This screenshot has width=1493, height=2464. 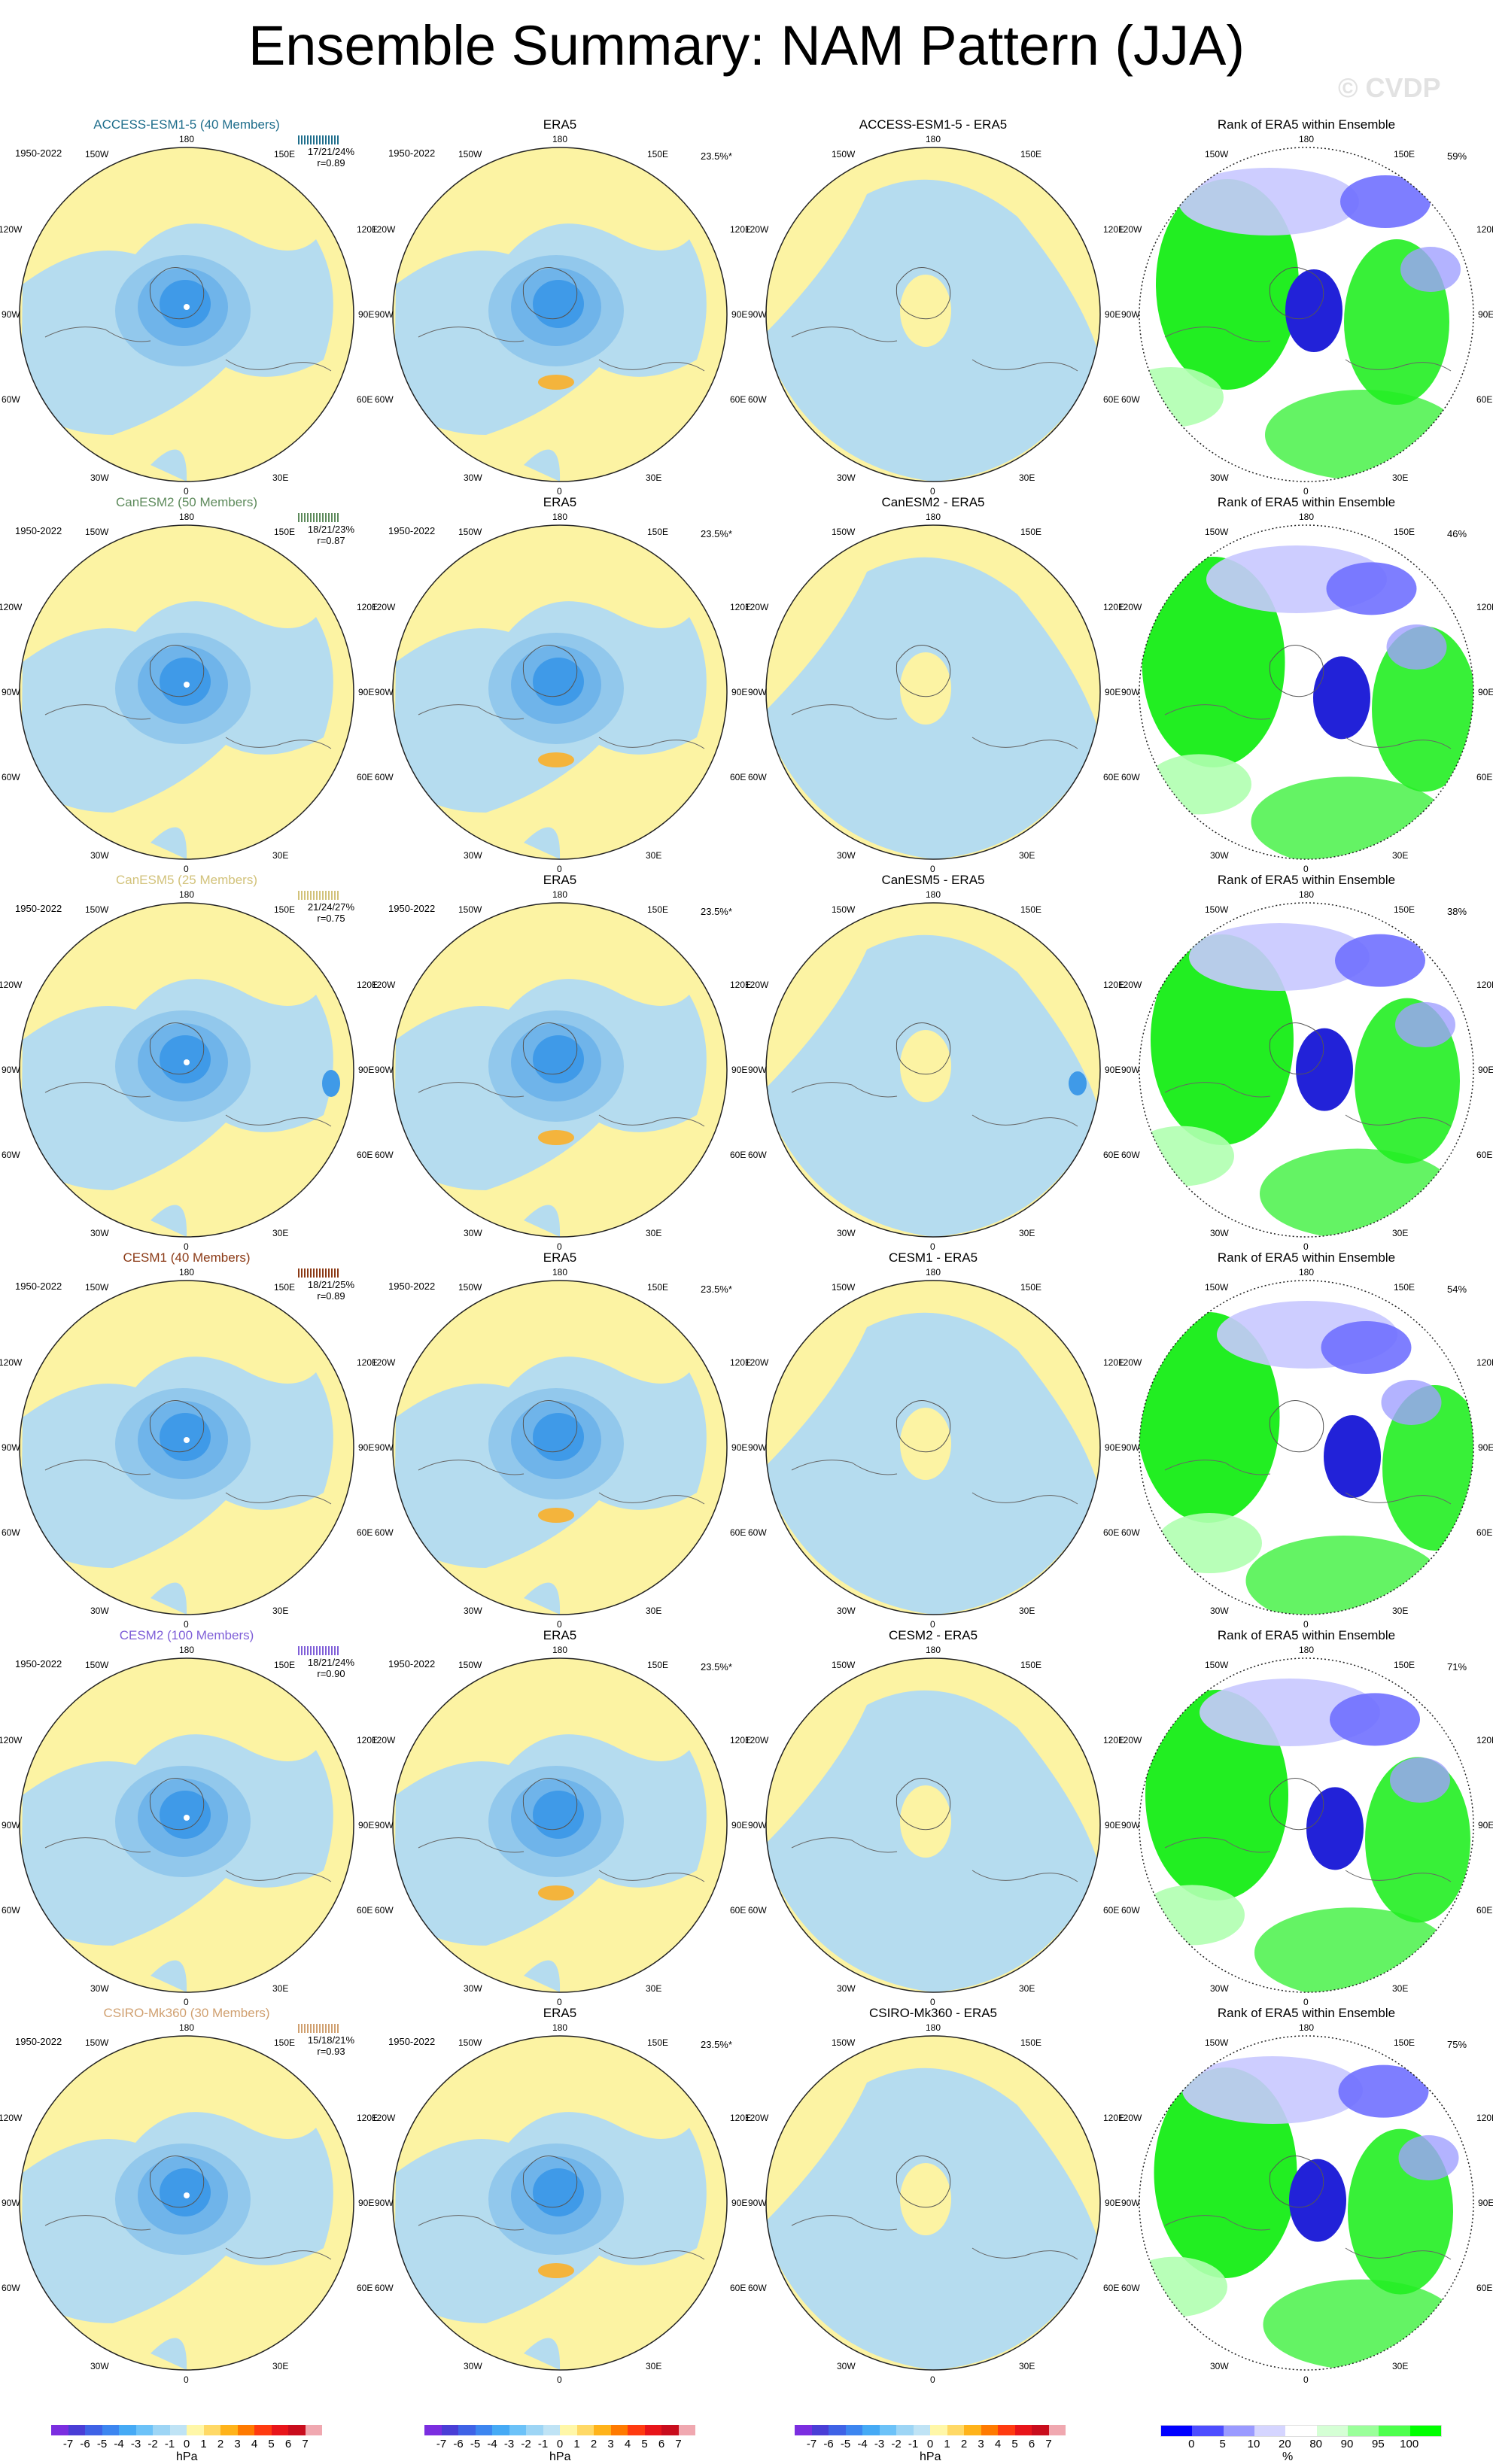 What do you see at coordinates (186, 880) in the screenshot?
I see `panel-title: CanESM5 (25 Members)` at bounding box center [186, 880].